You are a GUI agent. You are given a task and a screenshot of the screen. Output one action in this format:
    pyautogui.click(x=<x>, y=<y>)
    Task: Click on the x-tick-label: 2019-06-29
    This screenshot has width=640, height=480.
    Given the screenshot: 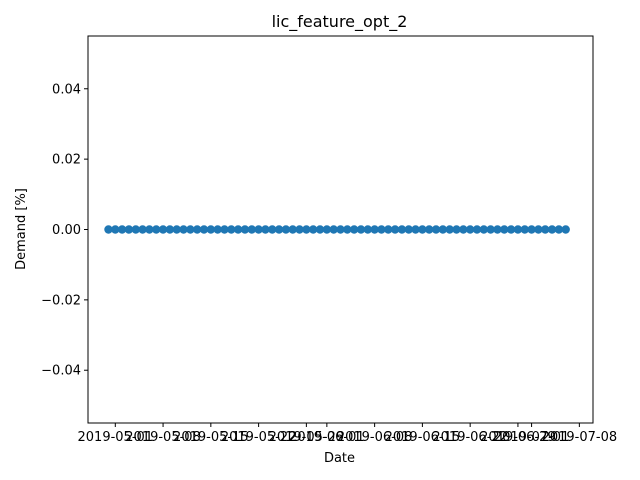 What is the action you would take?
    pyautogui.click(x=518, y=437)
    